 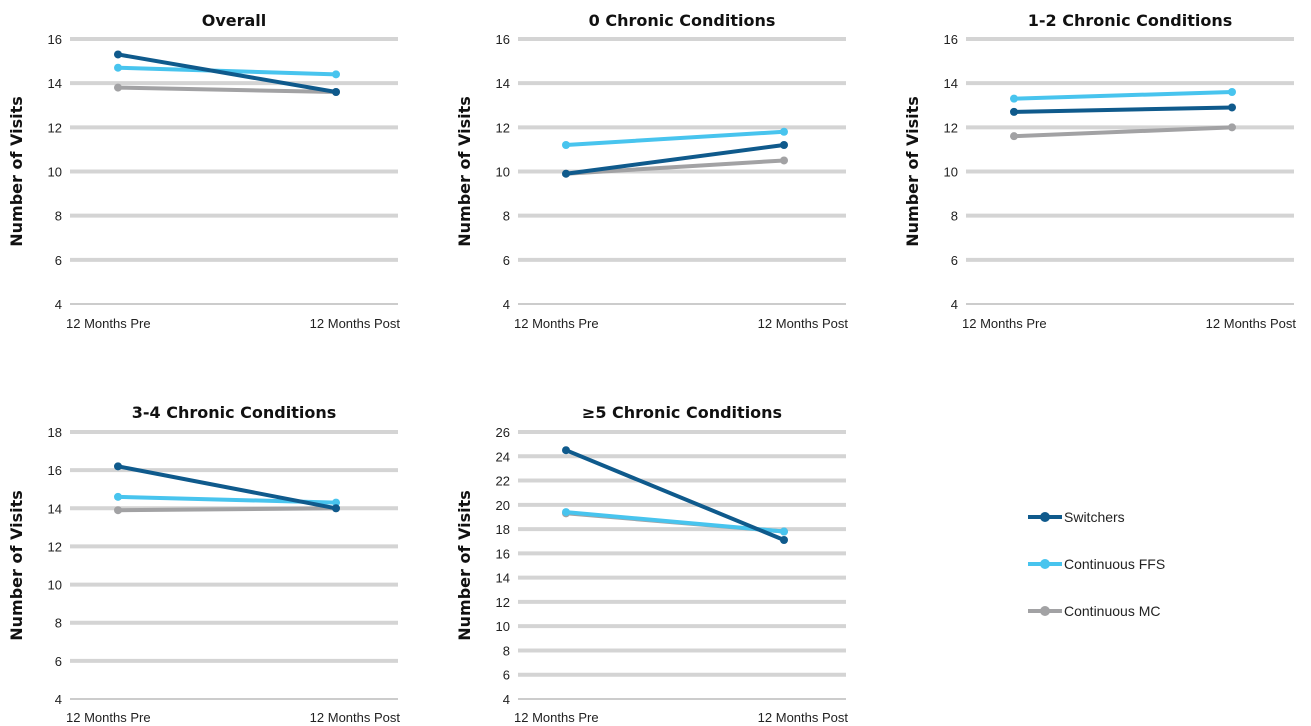 What do you see at coordinates (503, 456) in the screenshot?
I see `y-tick-label: 24` at bounding box center [503, 456].